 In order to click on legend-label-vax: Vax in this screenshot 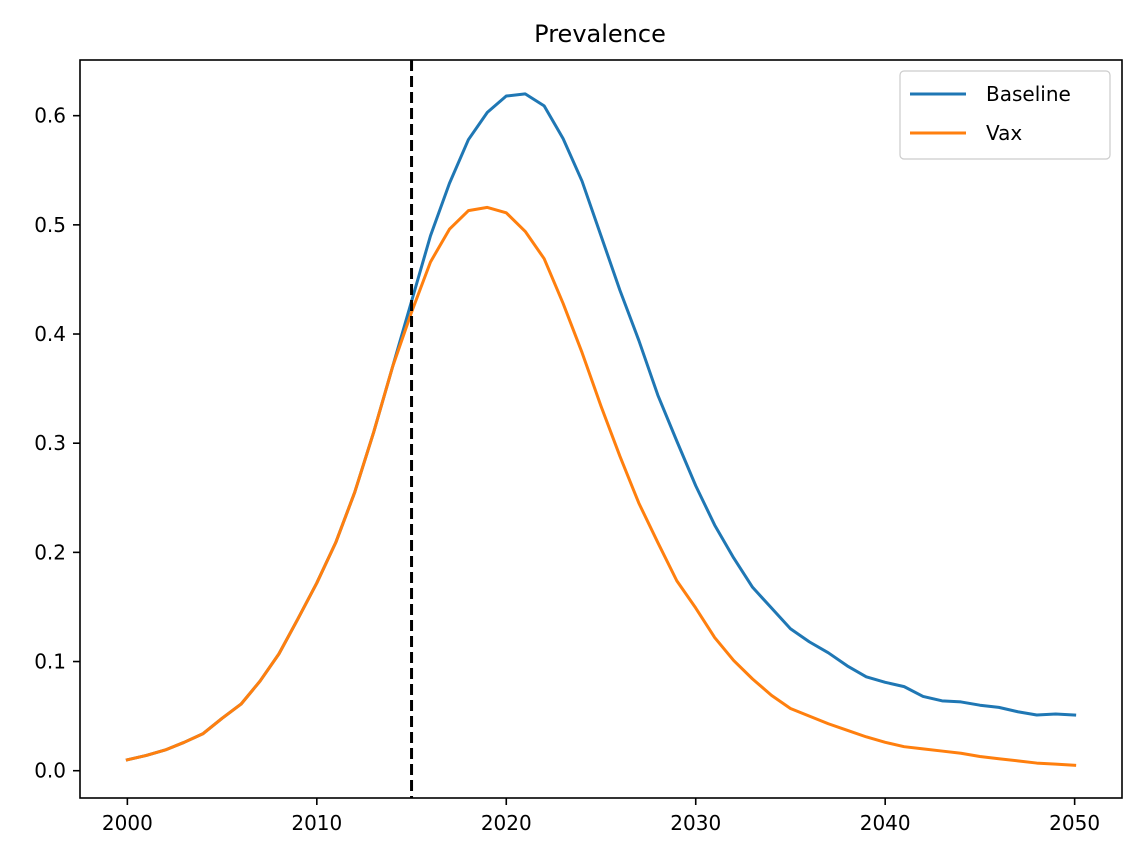, I will do `click(1004, 133)`.